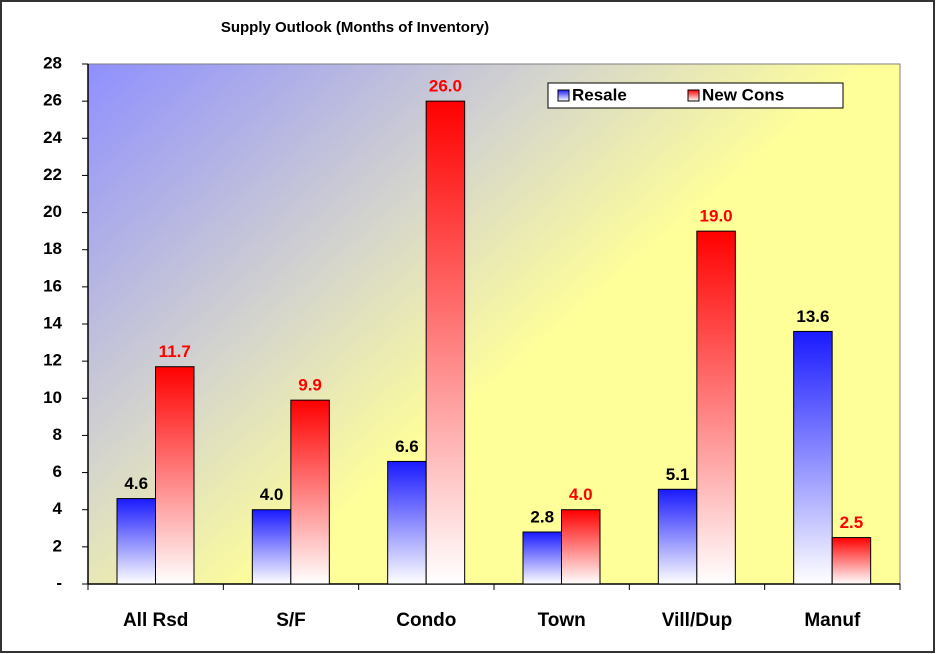 The image size is (936, 654). I want to click on value-label: 11.7, so click(175, 351).